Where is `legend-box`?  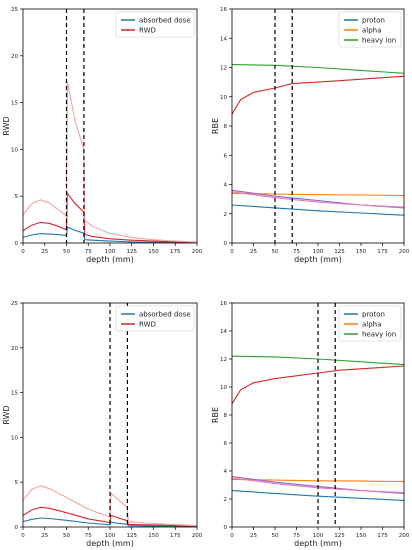
legend-box is located at coordinates (155, 24).